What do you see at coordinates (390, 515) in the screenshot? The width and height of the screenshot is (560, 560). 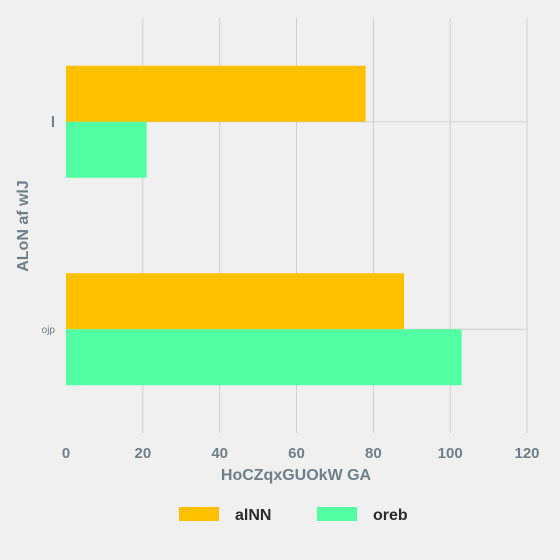 I see `legend-label: oreb` at bounding box center [390, 515].